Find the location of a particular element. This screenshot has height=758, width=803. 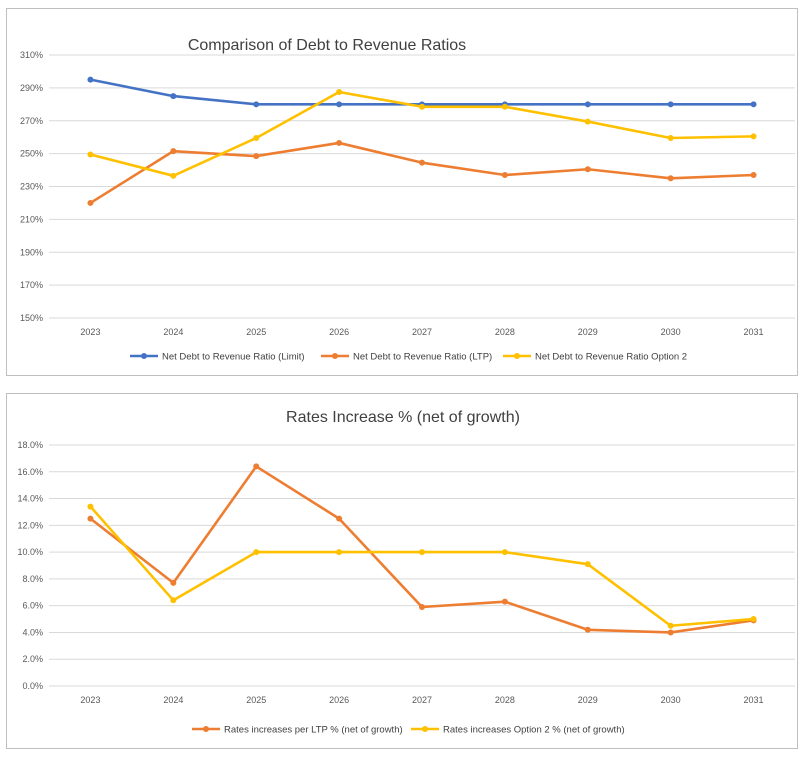

legend-entry: Net Debt to Revenue Ratio (Limit) is located at coordinates (217, 357).